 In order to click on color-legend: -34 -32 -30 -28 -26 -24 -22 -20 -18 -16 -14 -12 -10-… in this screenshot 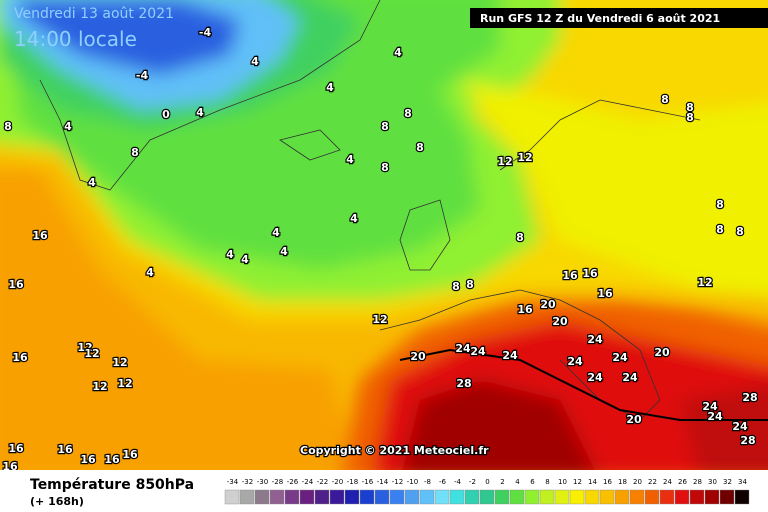, I will do `click(487, 491)`.